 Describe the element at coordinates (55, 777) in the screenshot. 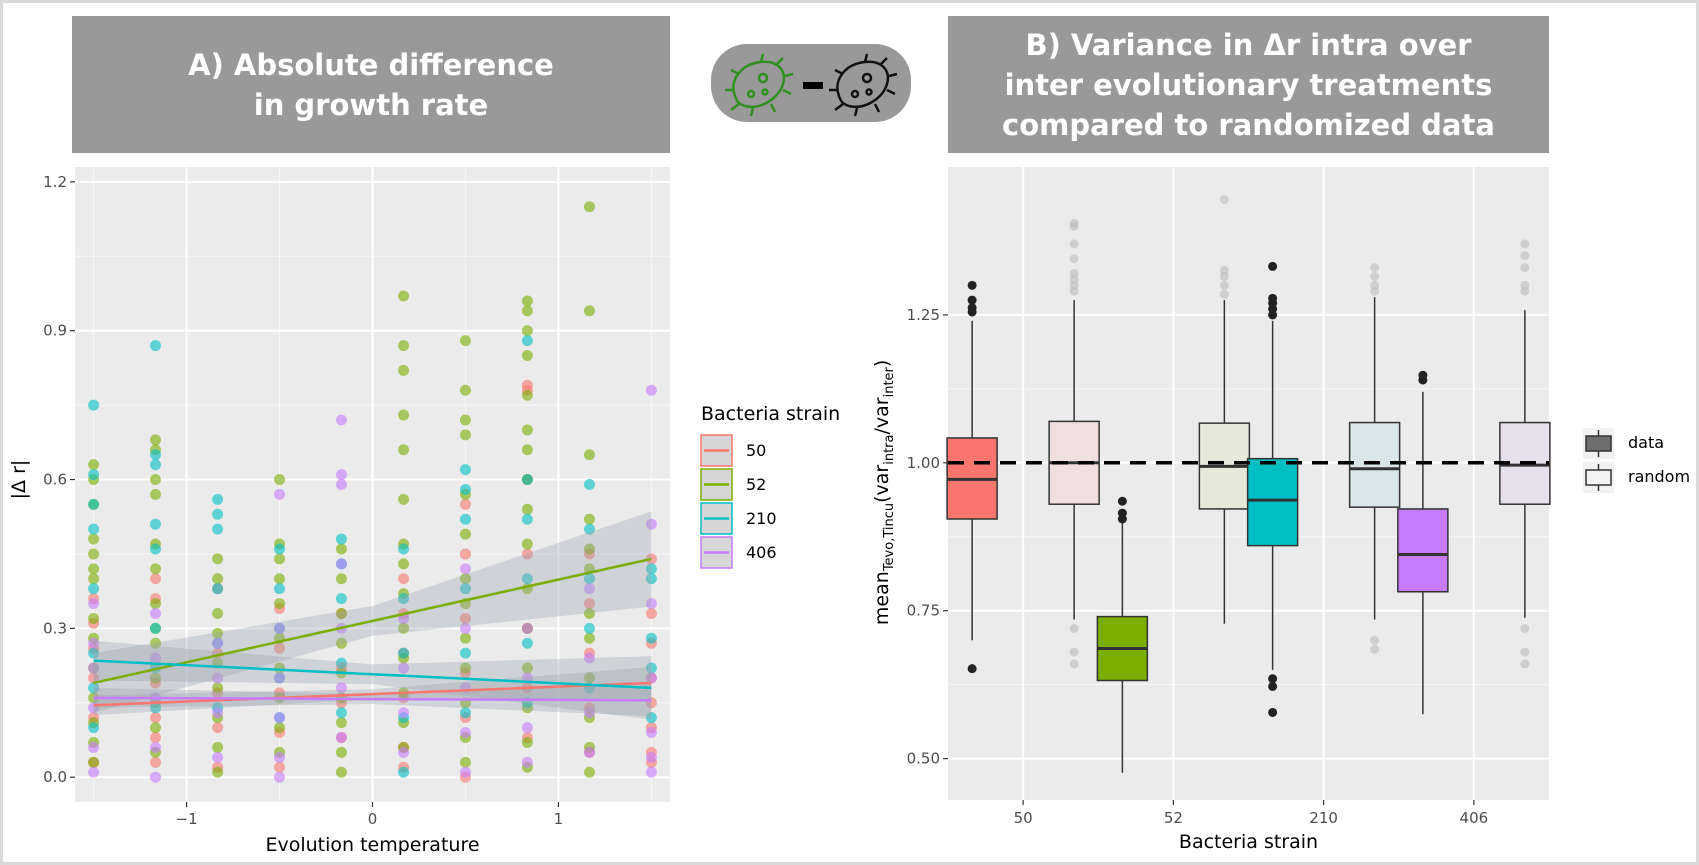

I see `panel-a-y-tick-label: 0.0` at that location.